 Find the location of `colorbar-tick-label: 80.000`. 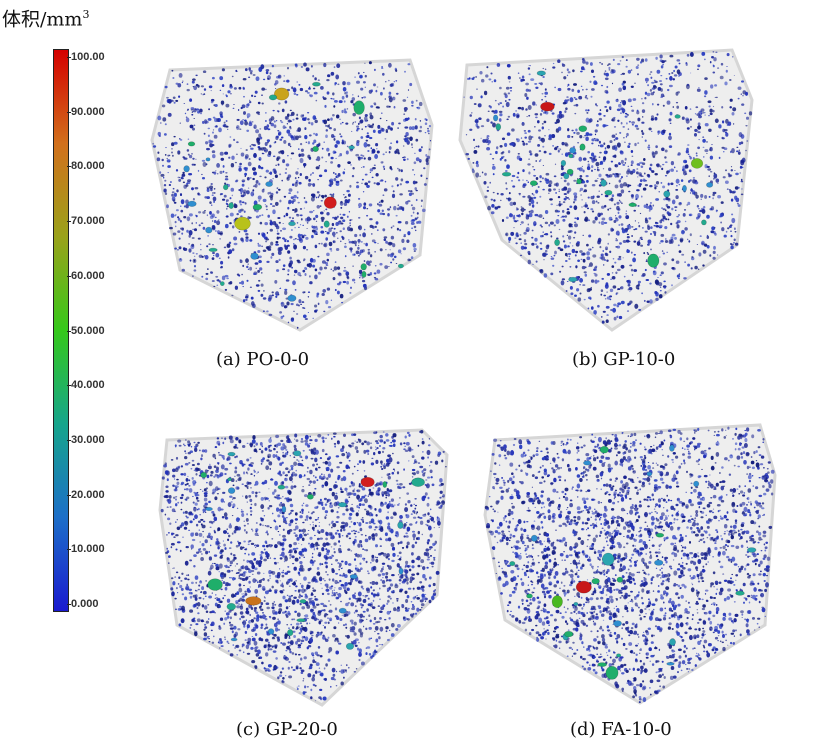

colorbar-tick-label: 80.000 is located at coordinates (86, 166).